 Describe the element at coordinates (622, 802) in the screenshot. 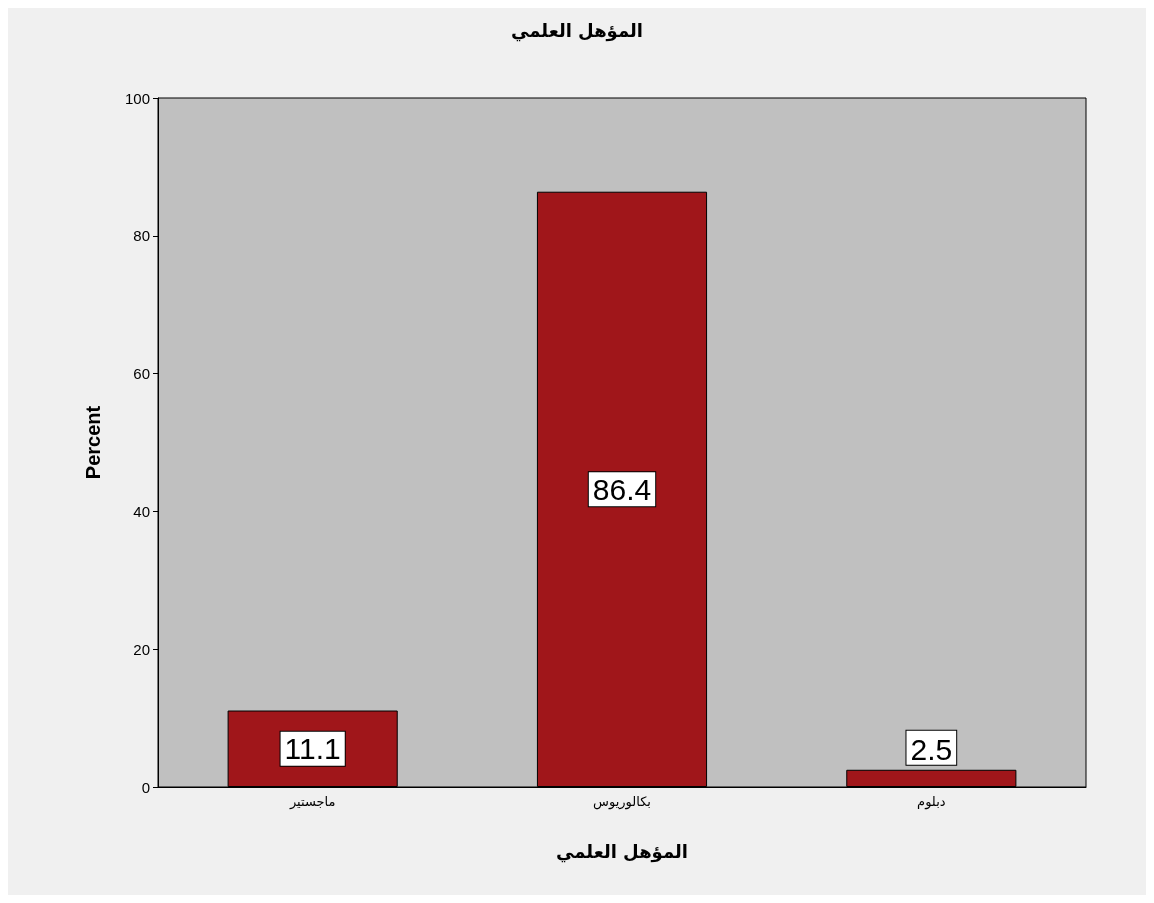

I see `x-tick-label: بكالوريوس` at that location.